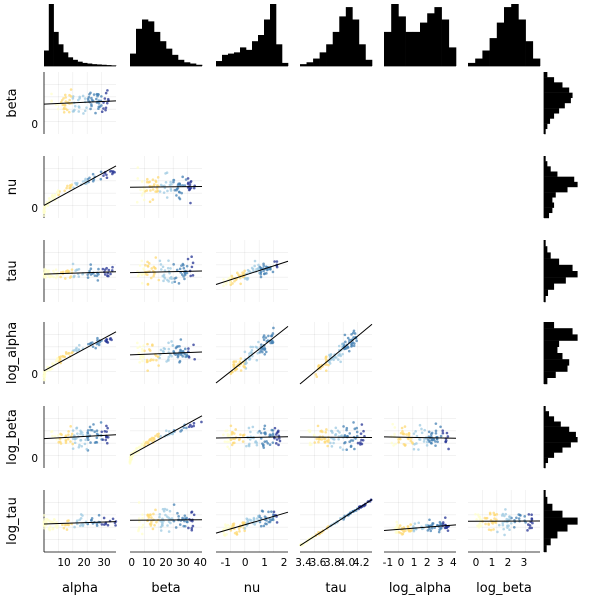 This screenshot has height=604, width=600. I want to click on margin-bar-beta_margin, so click(549, 115).